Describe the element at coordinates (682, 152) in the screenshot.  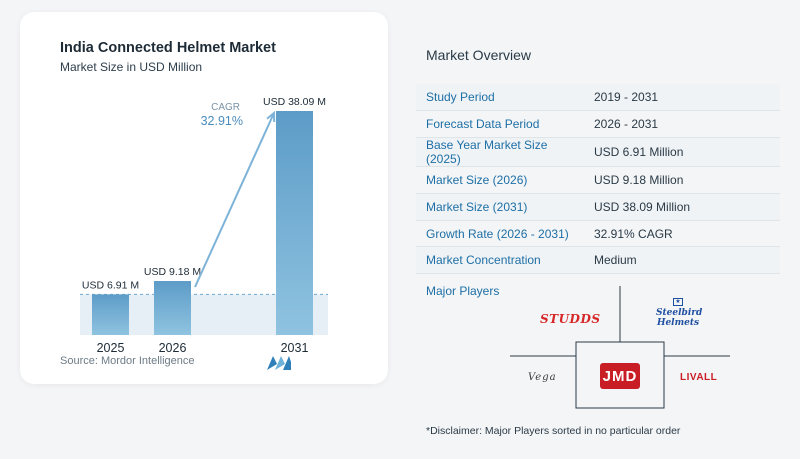
I see `row-value: USD 6.91 Million` at that location.